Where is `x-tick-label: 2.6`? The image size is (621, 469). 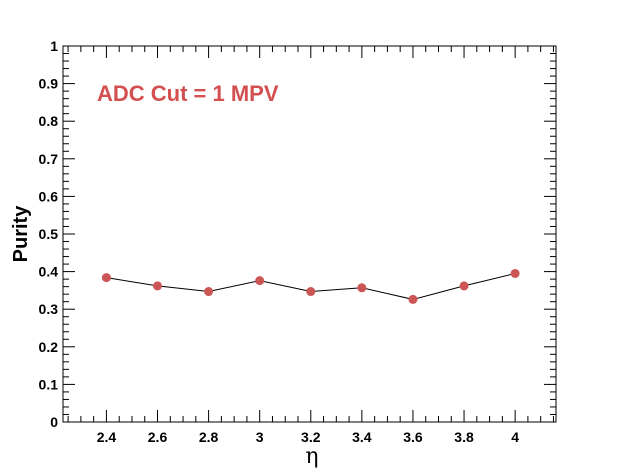 x-tick-label: 2.6 is located at coordinates (158, 437).